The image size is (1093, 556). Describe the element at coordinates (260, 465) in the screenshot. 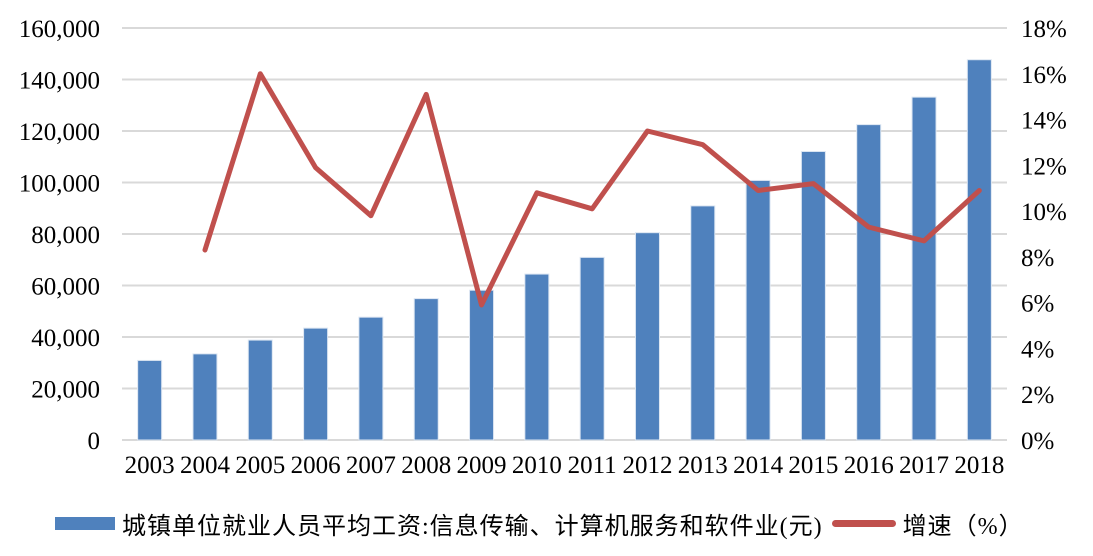

I see `x-axis-year-label: 2005` at that location.